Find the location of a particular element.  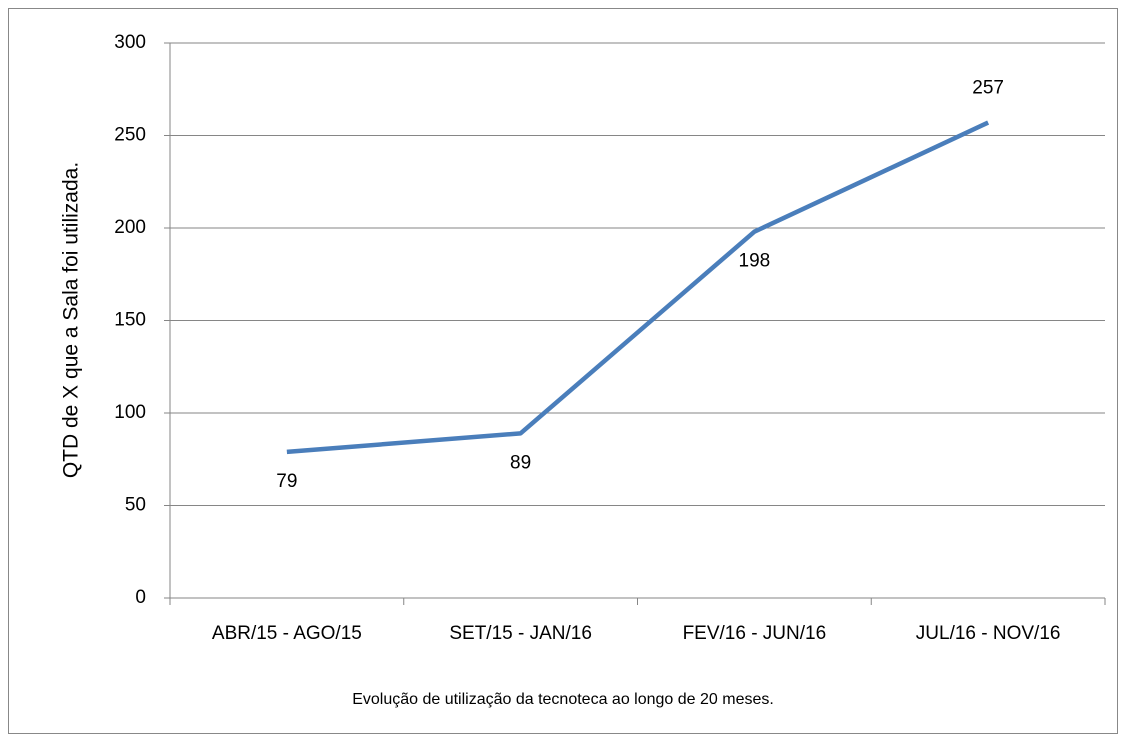

data-label: 198 is located at coordinates (755, 261).